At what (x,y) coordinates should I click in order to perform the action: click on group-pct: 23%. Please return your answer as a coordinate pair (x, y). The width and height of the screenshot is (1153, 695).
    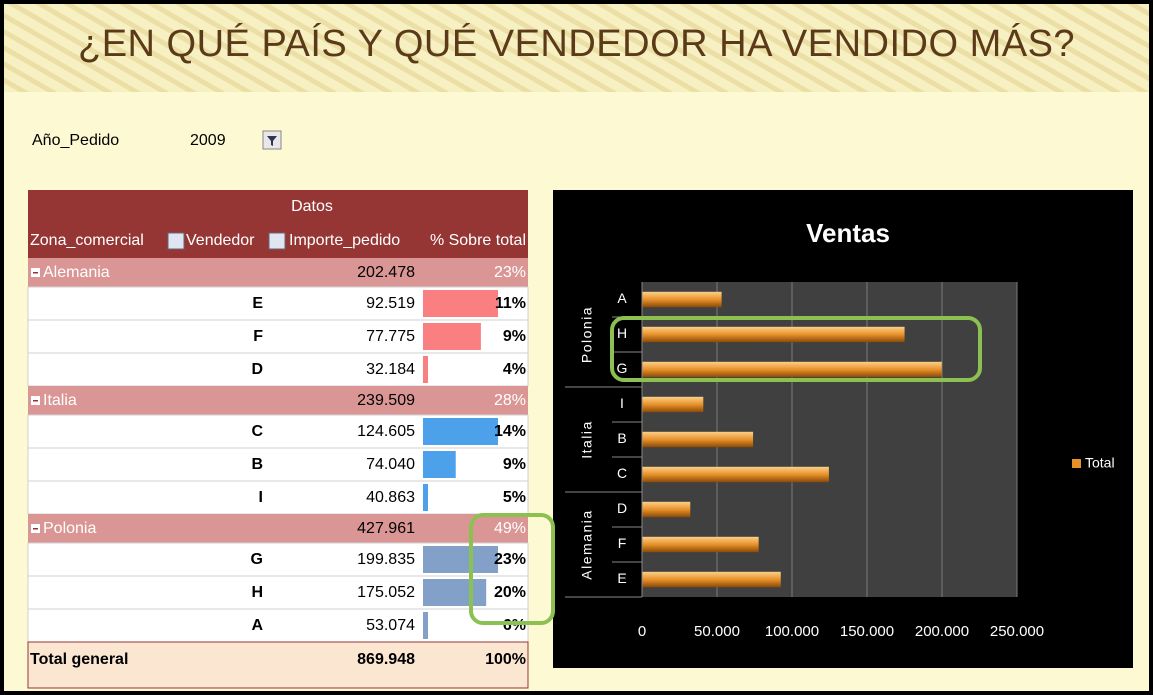
    Looking at the image, I should click on (510, 272).